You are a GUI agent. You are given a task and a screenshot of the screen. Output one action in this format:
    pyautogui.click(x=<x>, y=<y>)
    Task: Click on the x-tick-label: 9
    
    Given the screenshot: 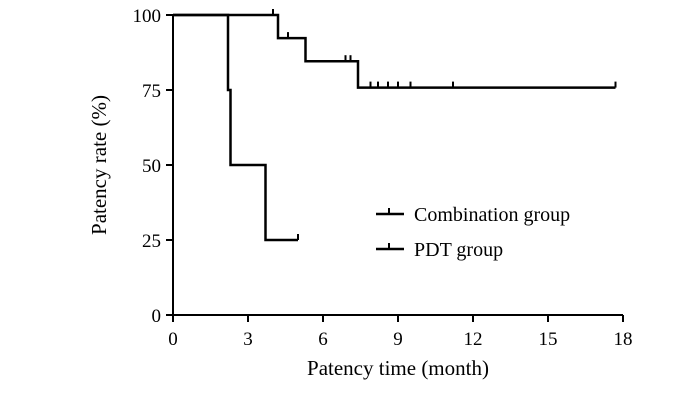 What is the action you would take?
    pyautogui.click(x=398, y=339)
    